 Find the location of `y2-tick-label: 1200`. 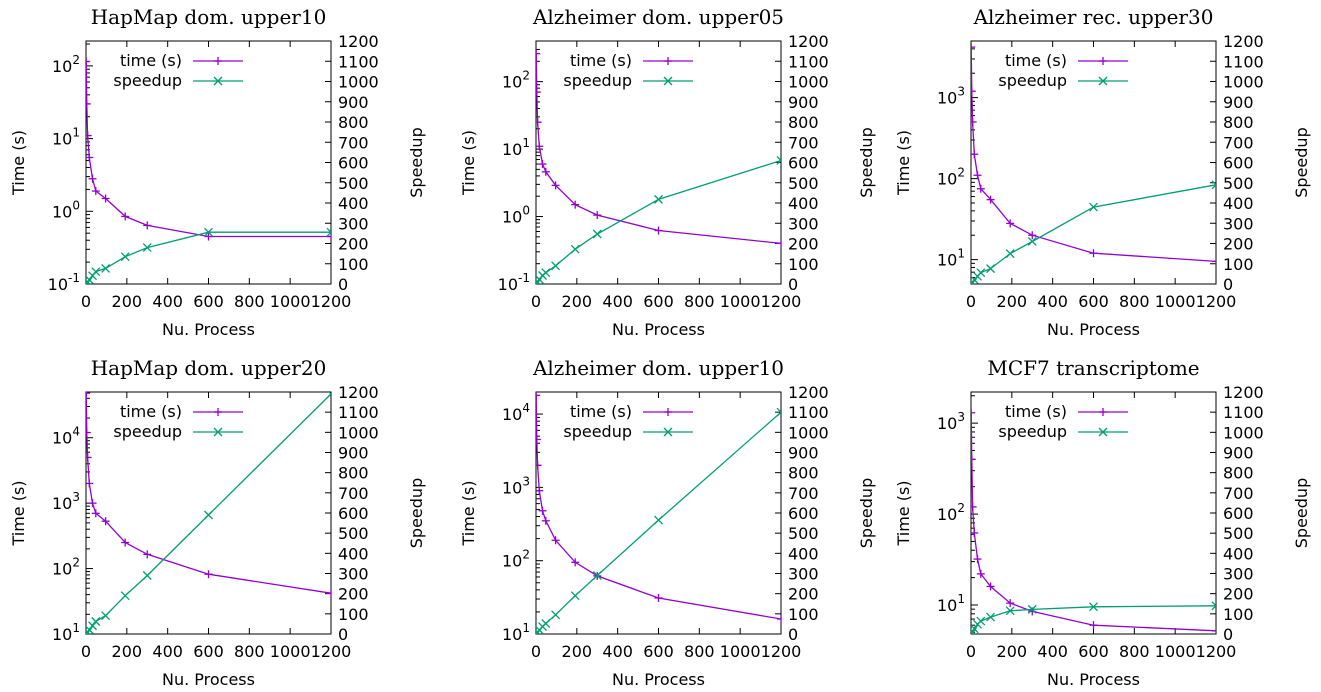

y2-tick-label: 1200 is located at coordinates (358, 41).